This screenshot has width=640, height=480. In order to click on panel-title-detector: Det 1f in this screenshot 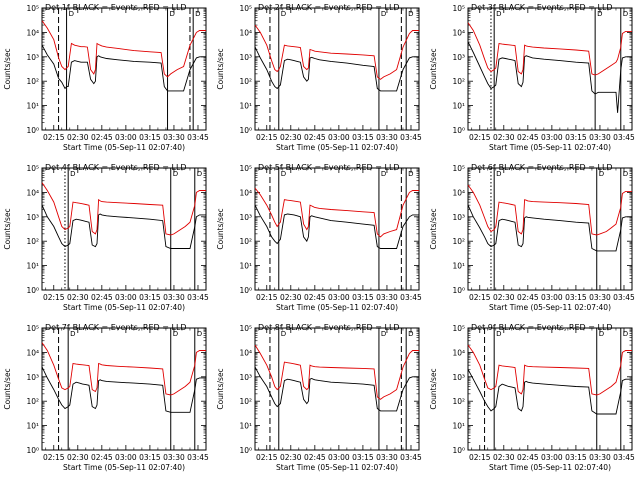, I will do `click(57, 7)`.